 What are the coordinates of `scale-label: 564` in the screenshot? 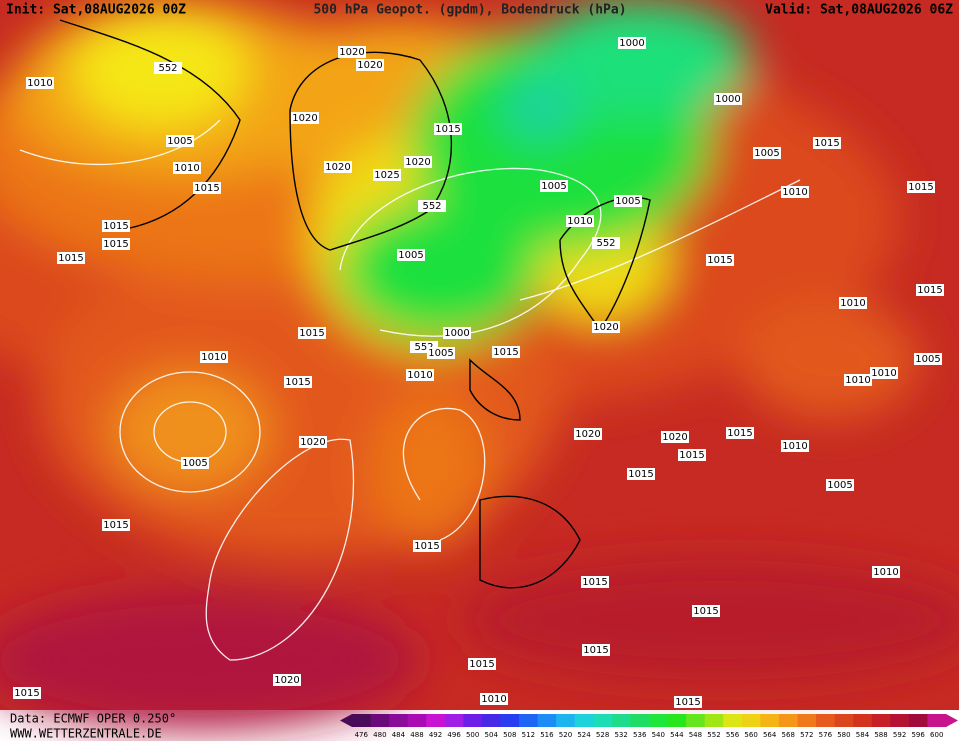 It's located at (770, 735).